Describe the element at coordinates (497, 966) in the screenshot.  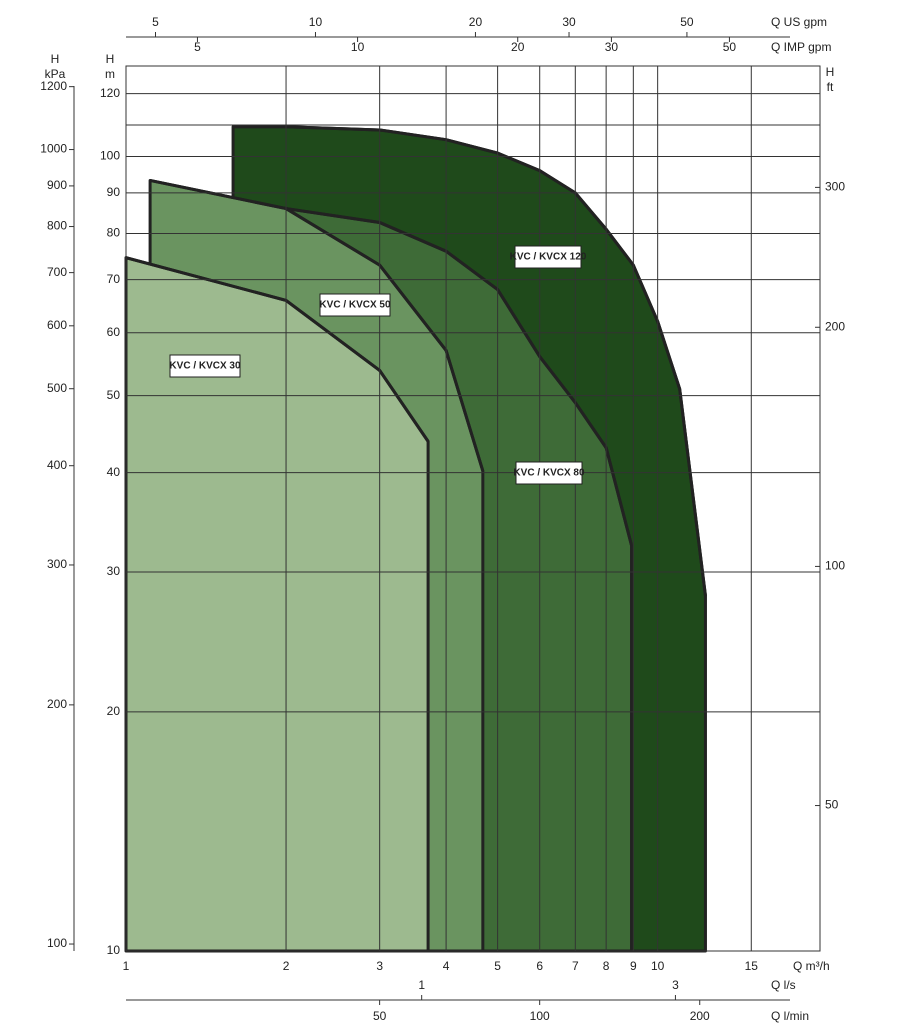
I see `x-tick-label: 5` at that location.